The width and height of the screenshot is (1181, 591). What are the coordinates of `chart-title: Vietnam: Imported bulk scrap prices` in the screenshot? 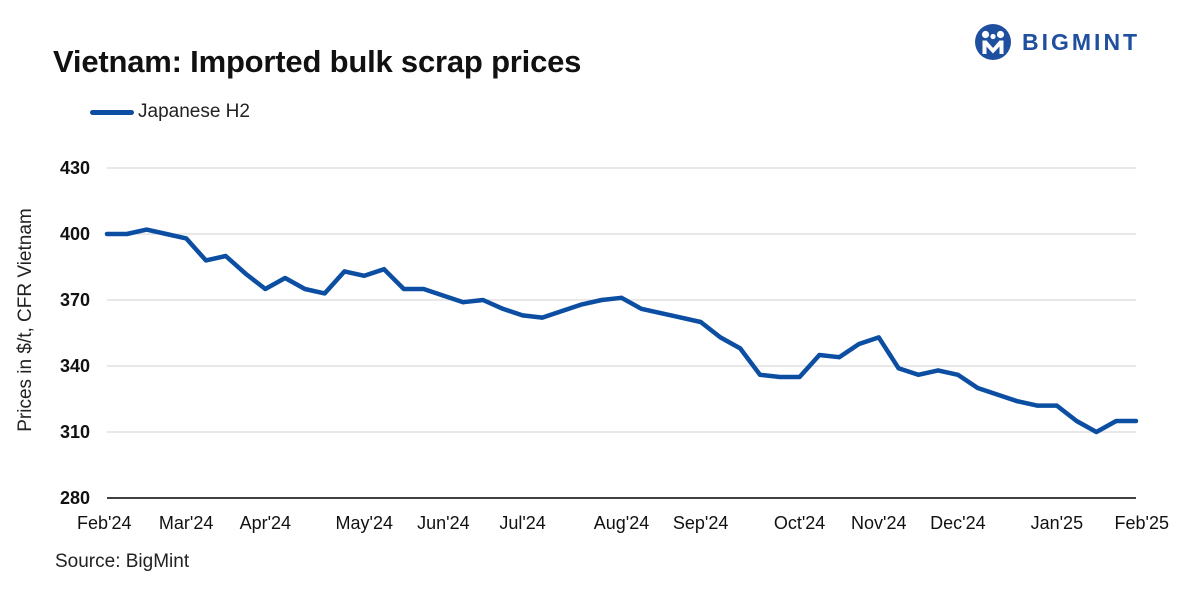 It's located at (317, 61).